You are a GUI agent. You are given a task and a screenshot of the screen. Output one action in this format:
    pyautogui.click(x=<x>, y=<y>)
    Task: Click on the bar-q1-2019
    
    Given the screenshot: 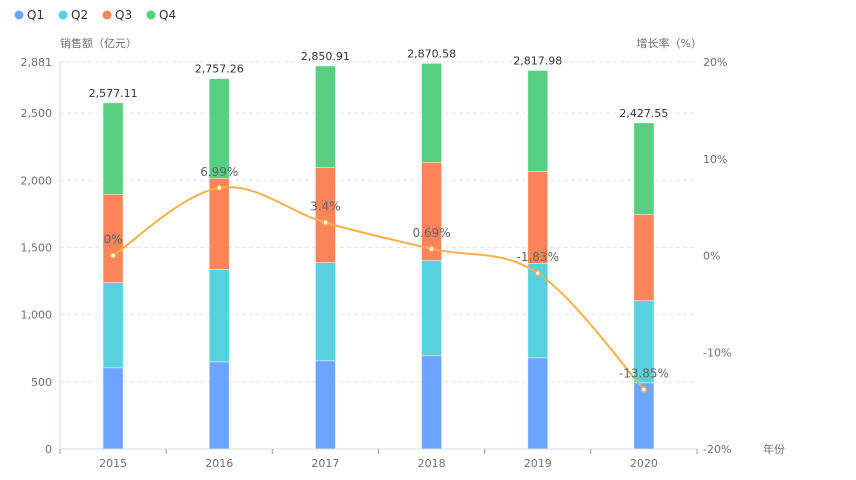 What is the action you would take?
    pyautogui.click(x=538, y=403)
    